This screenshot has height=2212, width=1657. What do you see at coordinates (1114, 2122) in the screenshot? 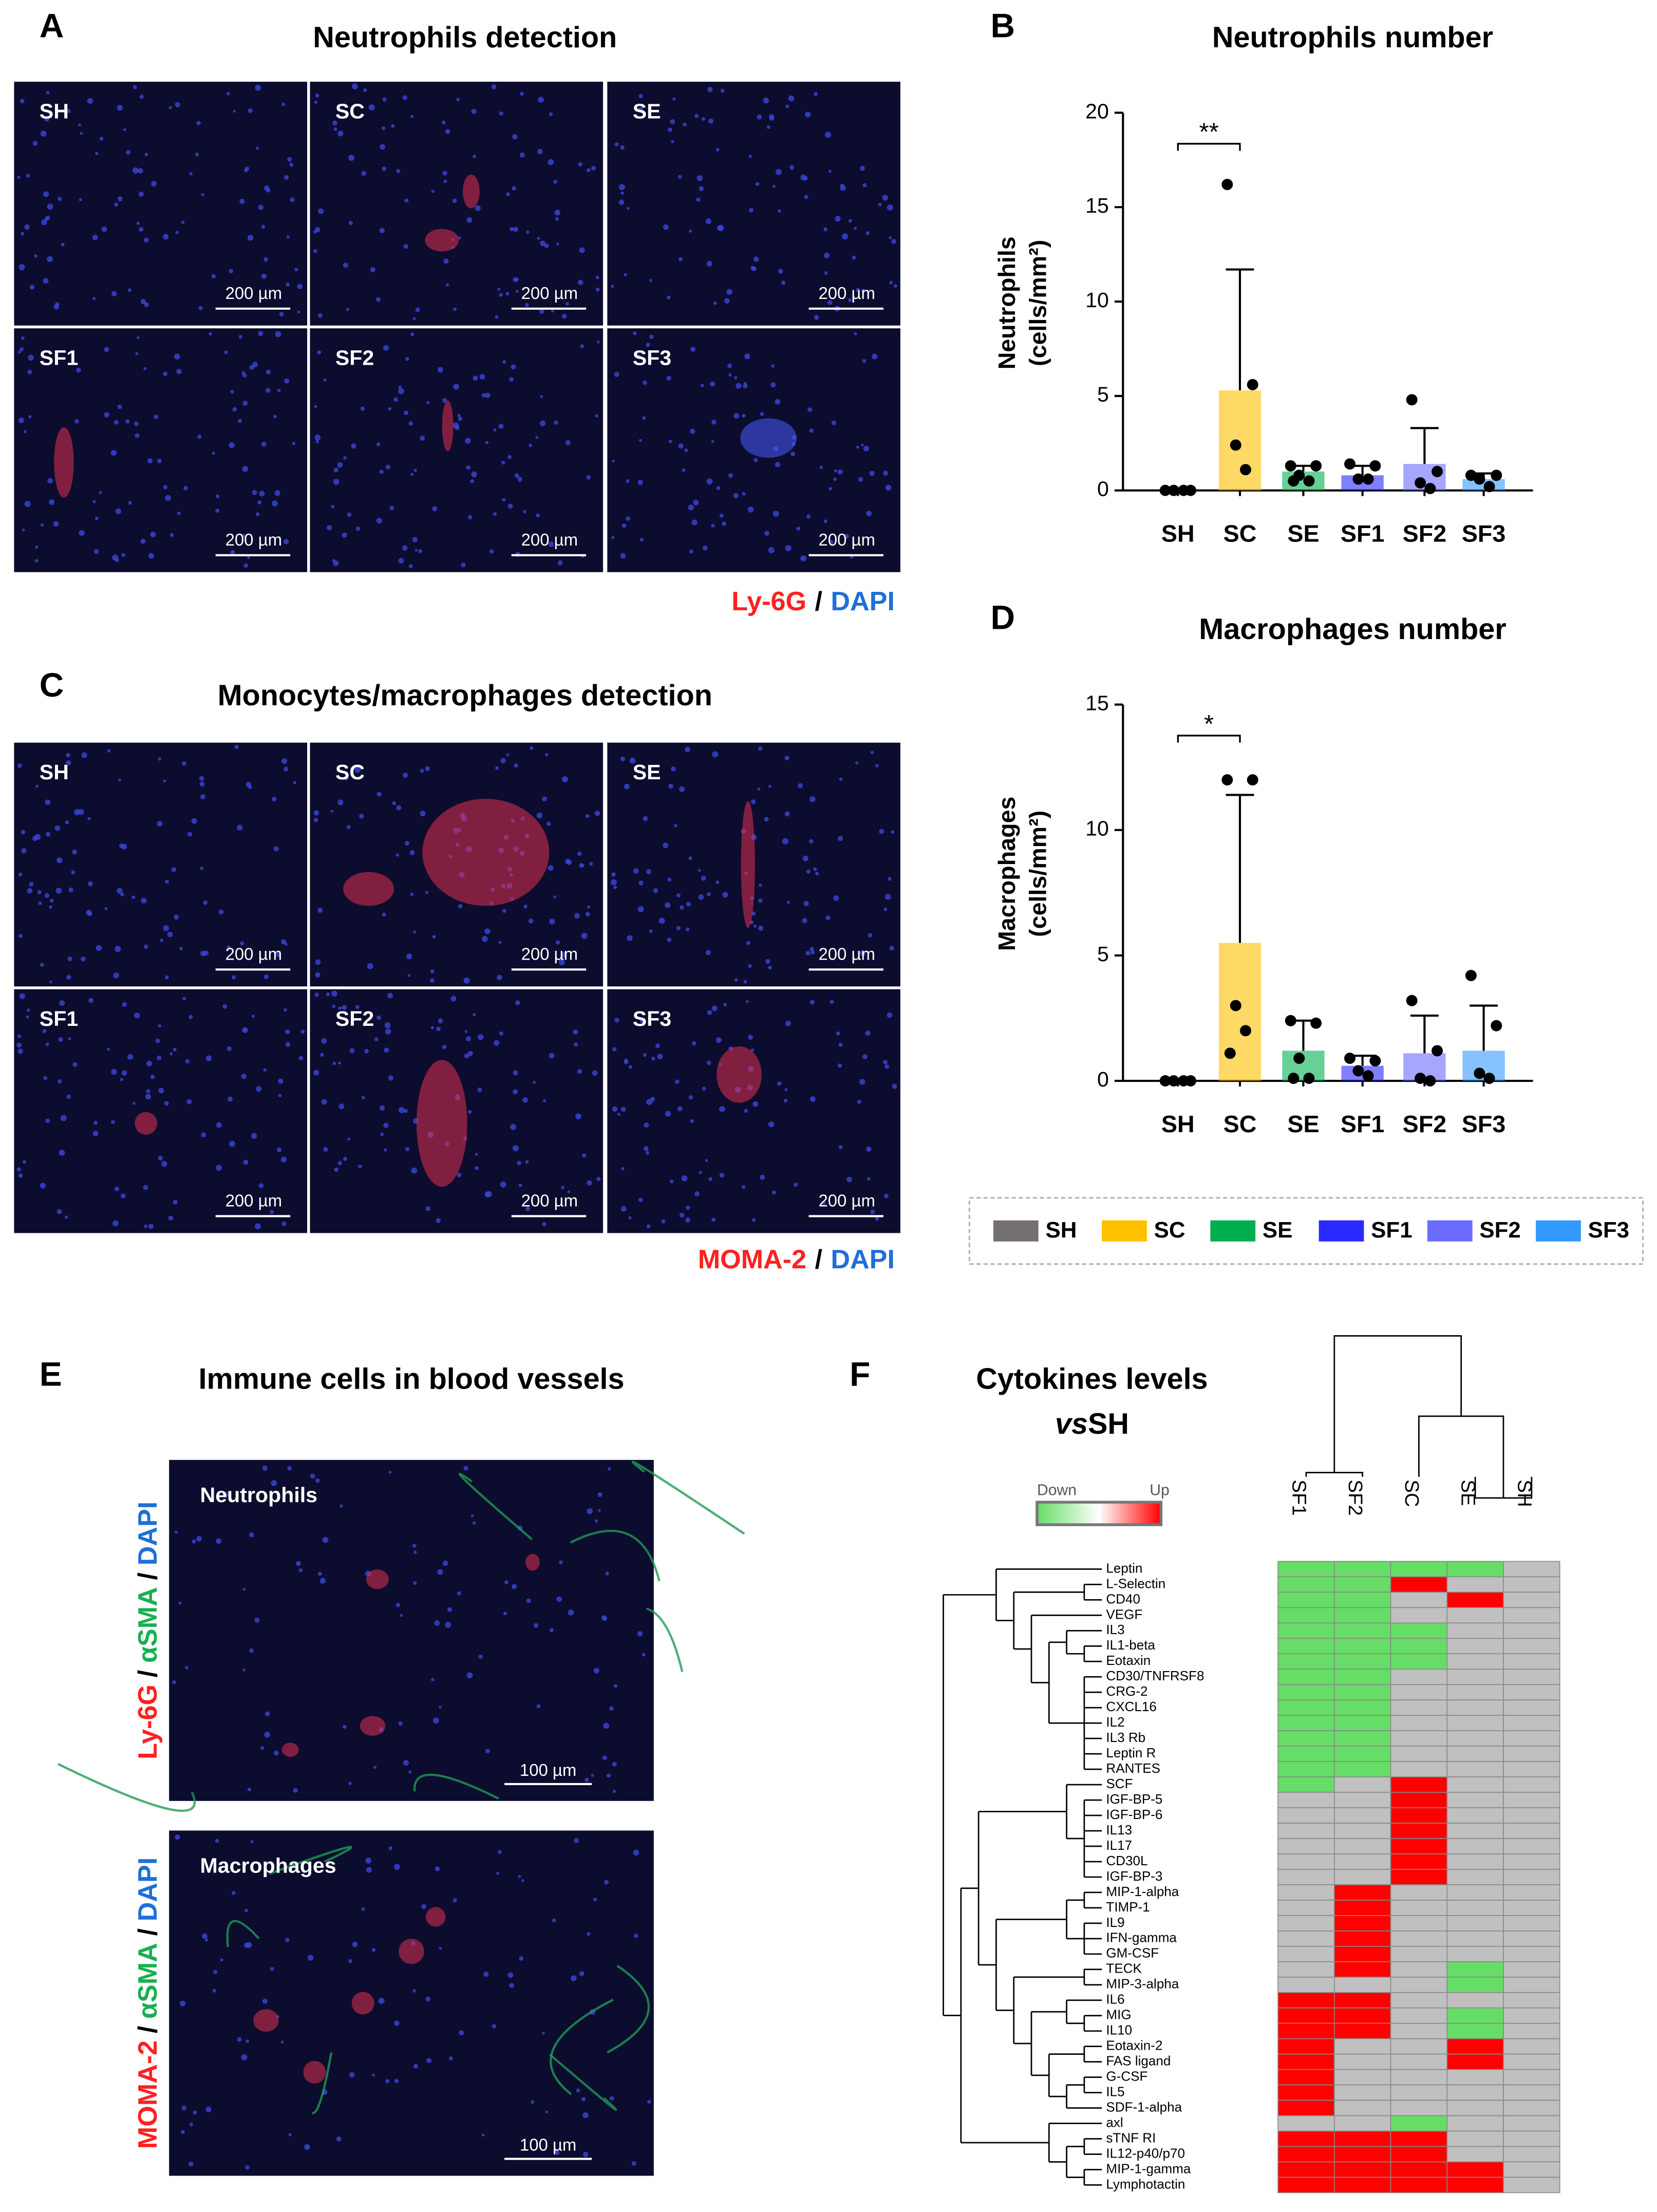
I see `row-label: axl` at bounding box center [1114, 2122].